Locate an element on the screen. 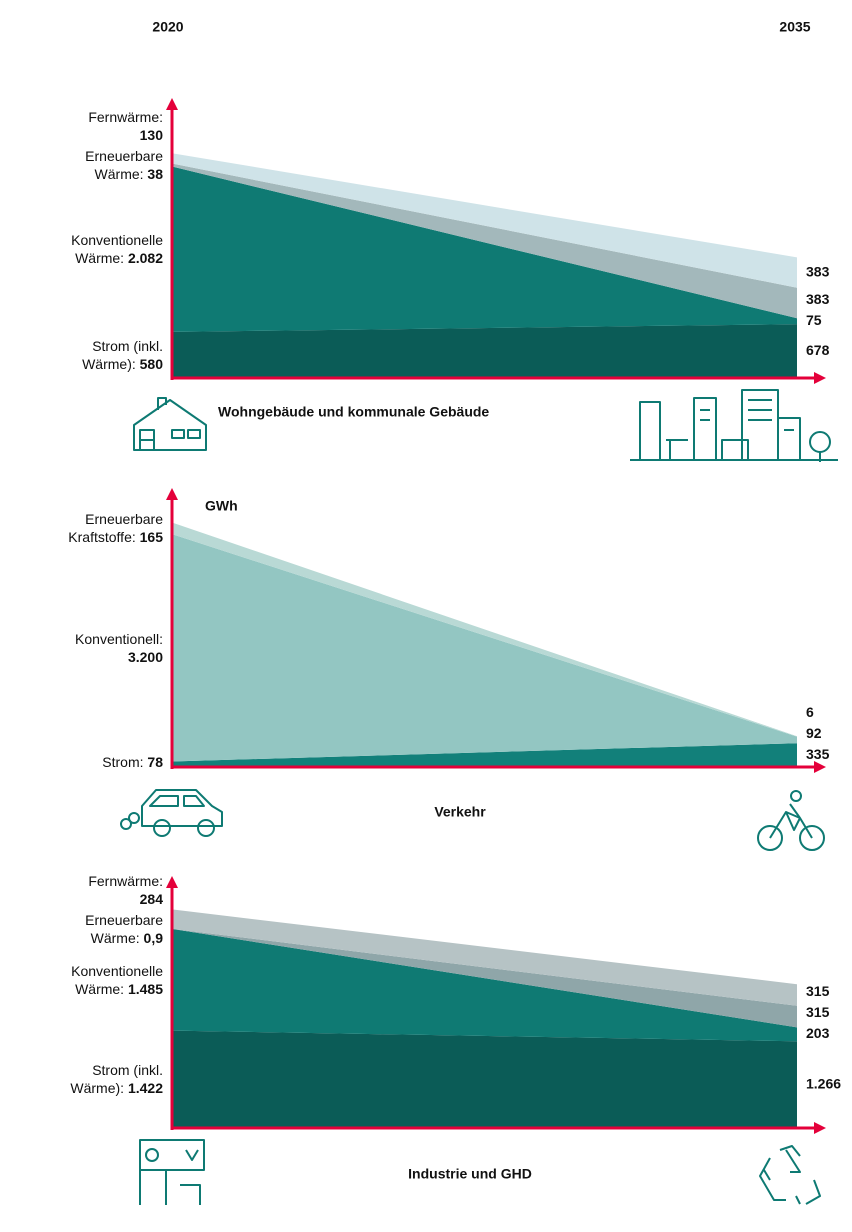 The height and width of the screenshot is (1232, 852). city-icon is located at coordinates (734, 425).